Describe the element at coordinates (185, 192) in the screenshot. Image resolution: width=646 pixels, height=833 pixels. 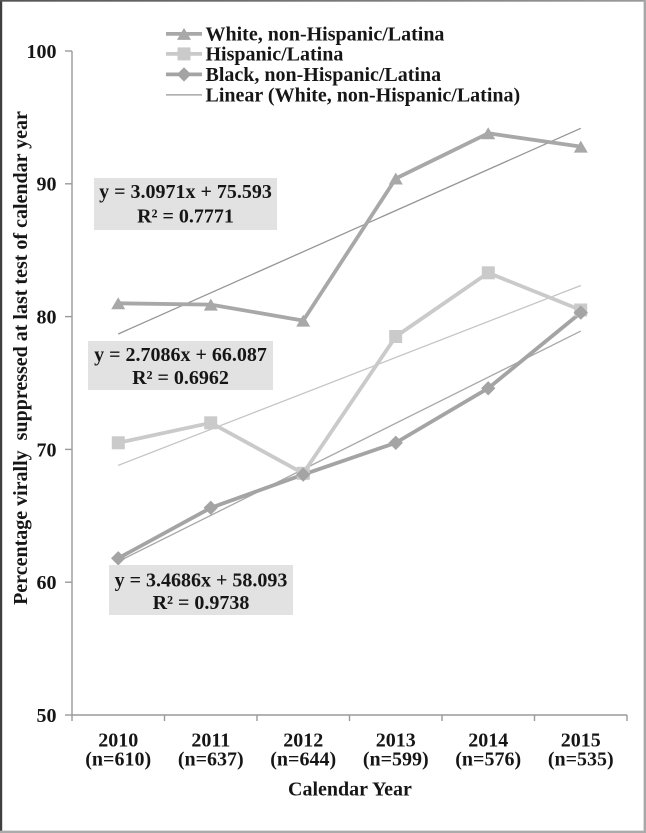
I see `svg-text: y = 3.0971x + 75.593` at that location.